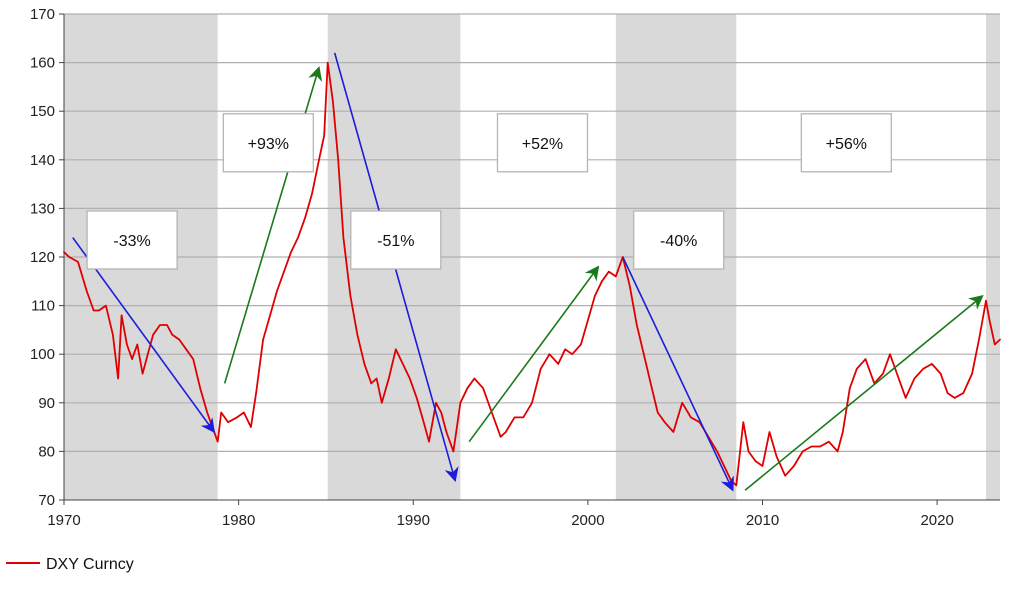  Describe the element at coordinates (46, 451) in the screenshot. I see `y-tick-label-80: 80` at that location.